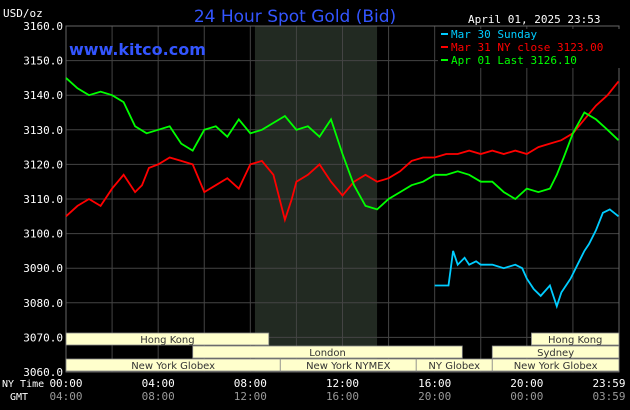  Describe the element at coordinates (454, 366) in the screenshot. I see `session-label: NY Globex` at that location.